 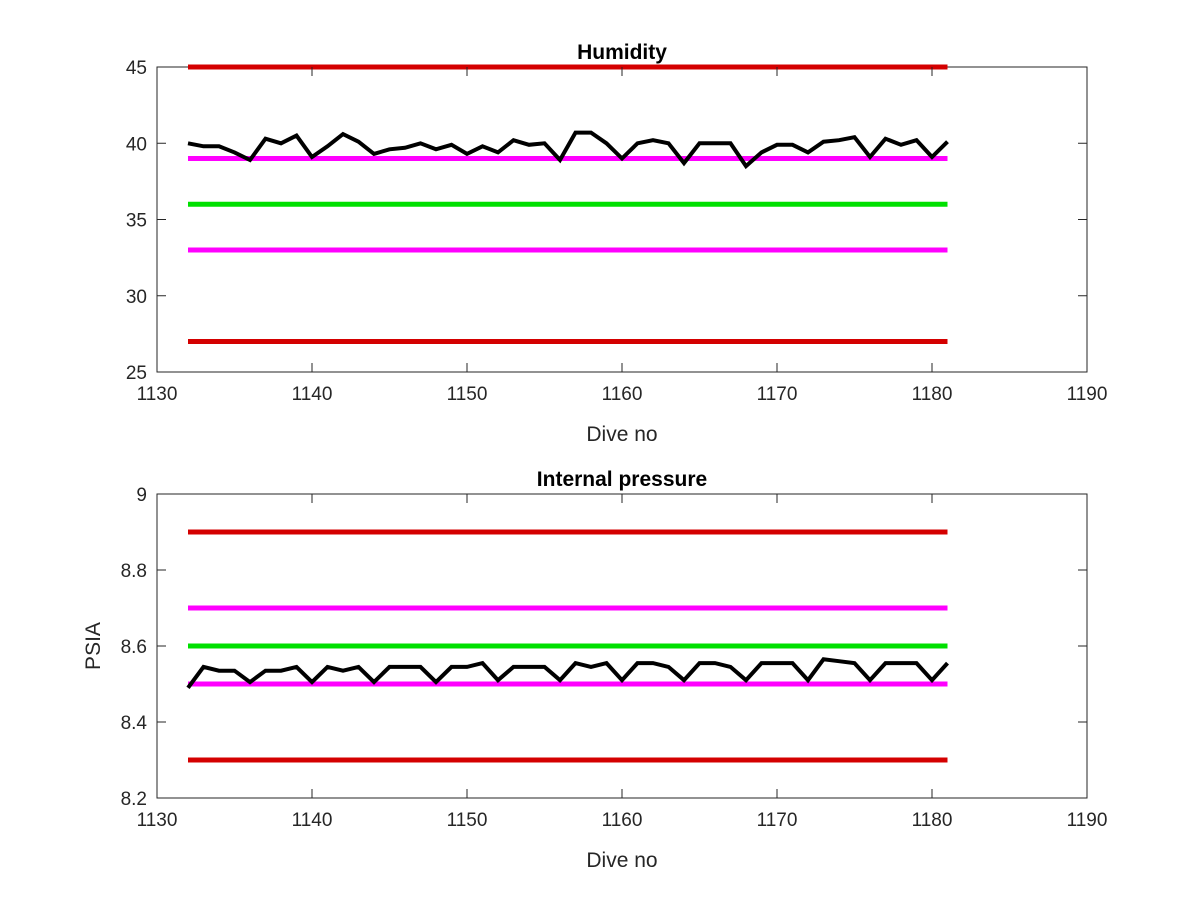 What do you see at coordinates (141, 495) in the screenshot?
I see `y-tick-label: 9` at bounding box center [141, 495].